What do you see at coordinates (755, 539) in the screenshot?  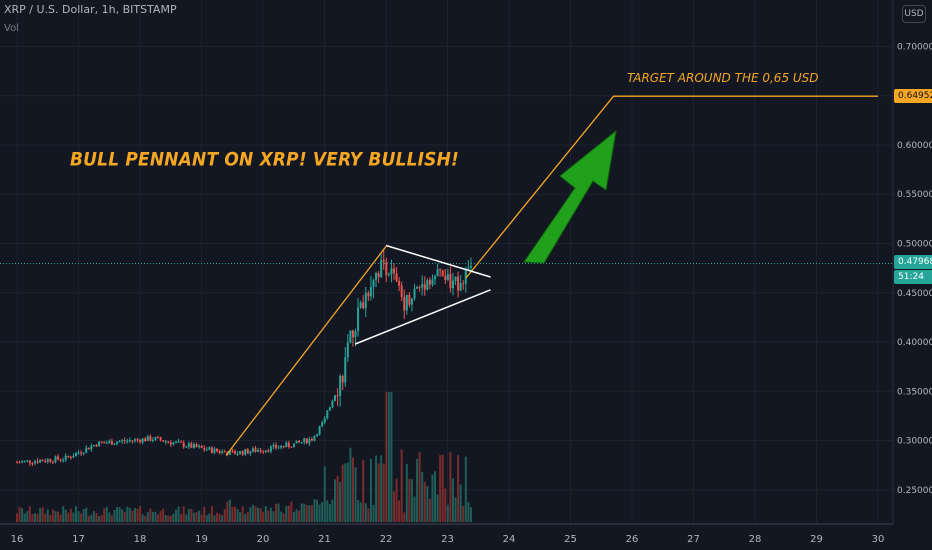 I see `time-tick-label: 28` at bounding box center [755, 539].